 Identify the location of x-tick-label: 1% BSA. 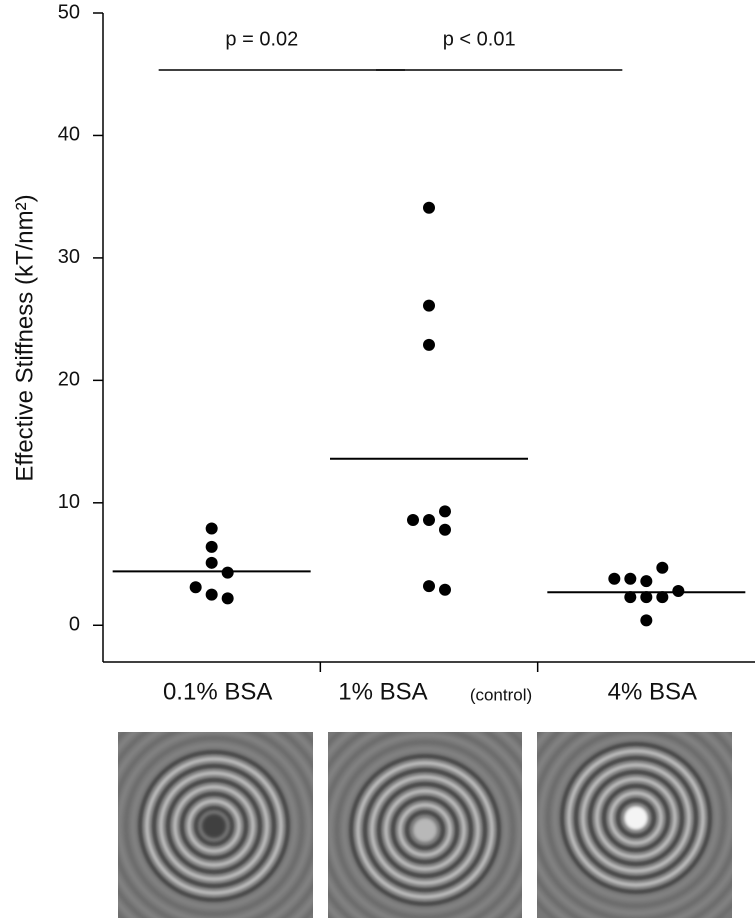
(382, 691).